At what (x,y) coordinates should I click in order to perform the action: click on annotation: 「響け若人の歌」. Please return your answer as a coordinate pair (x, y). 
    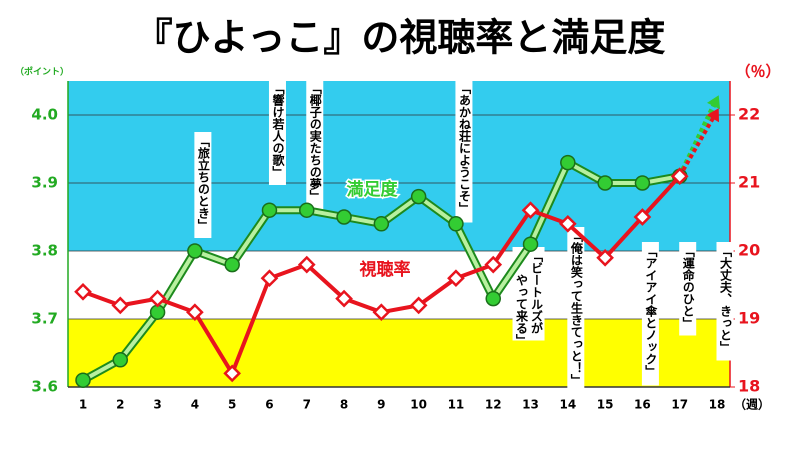
    Looking at the image, I should click on (277, 132).